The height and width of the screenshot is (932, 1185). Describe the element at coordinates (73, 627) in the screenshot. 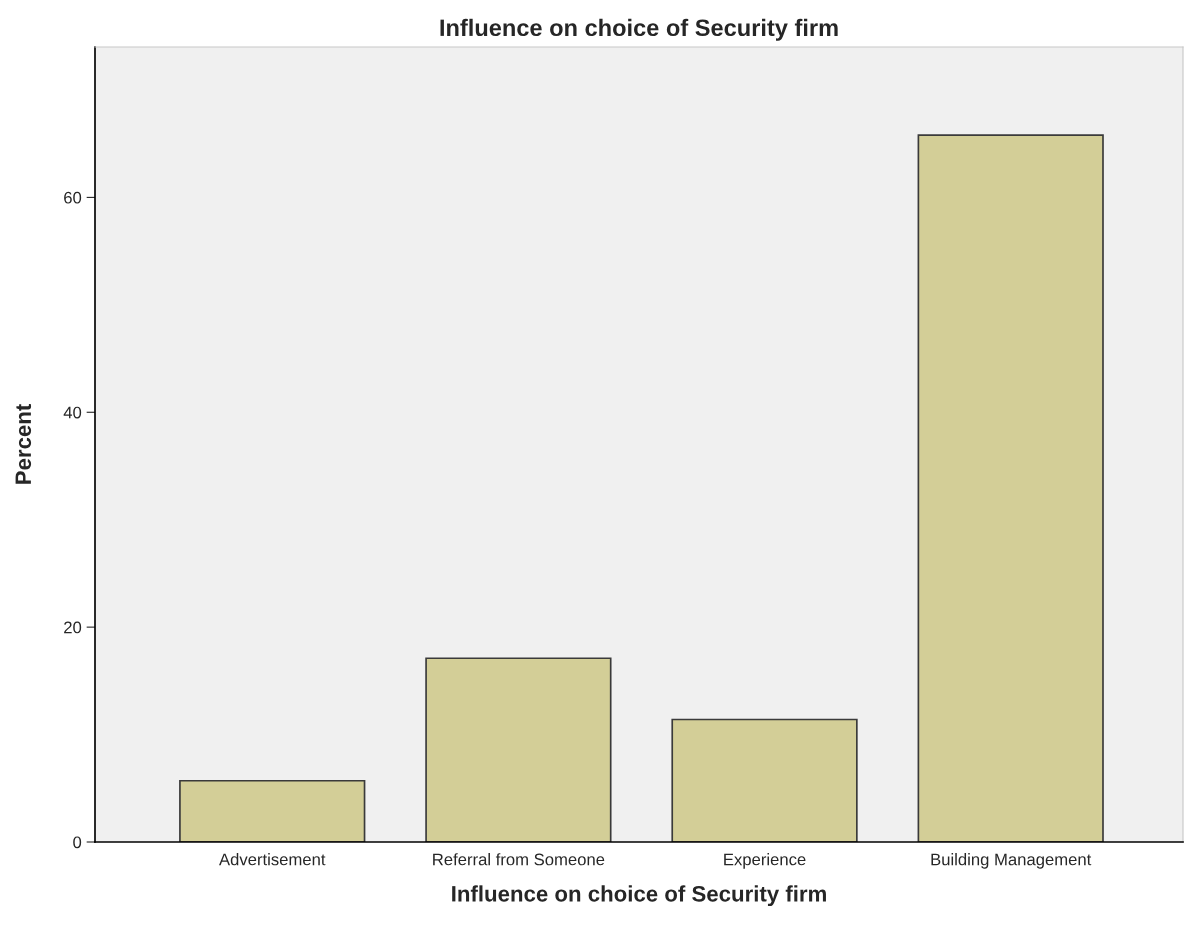

I see `y-tick-label: 20` at that location.